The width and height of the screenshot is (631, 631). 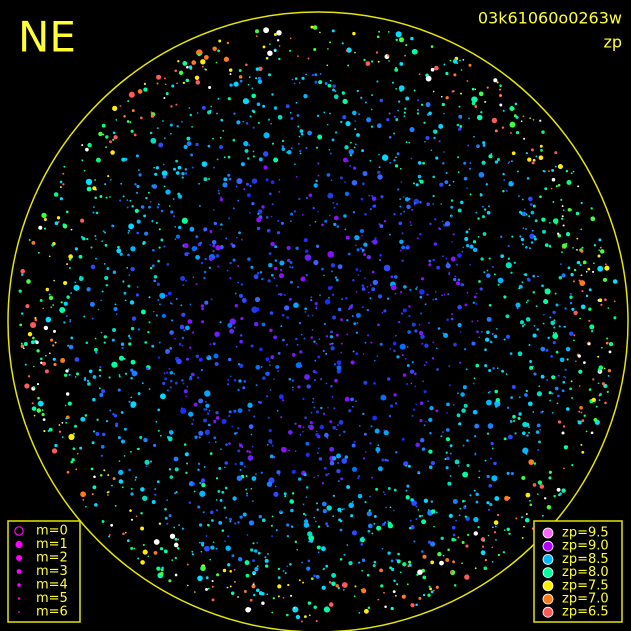 What do you see at coordinates (548, 533) in the screenshot?
I see `zp-symbol` at bounding box center [548, 533].